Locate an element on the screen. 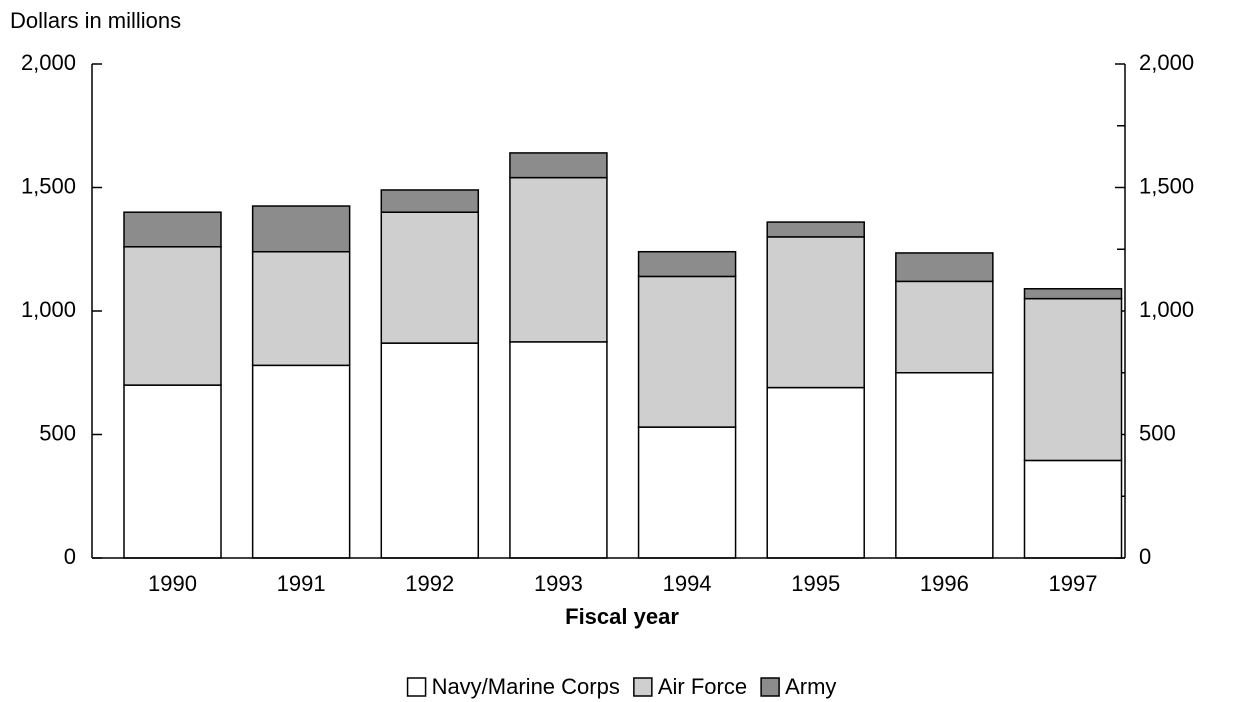 This screenshot has width=1241, height=702. x-tick-label: 1994 is located at coordinates (687, 583).